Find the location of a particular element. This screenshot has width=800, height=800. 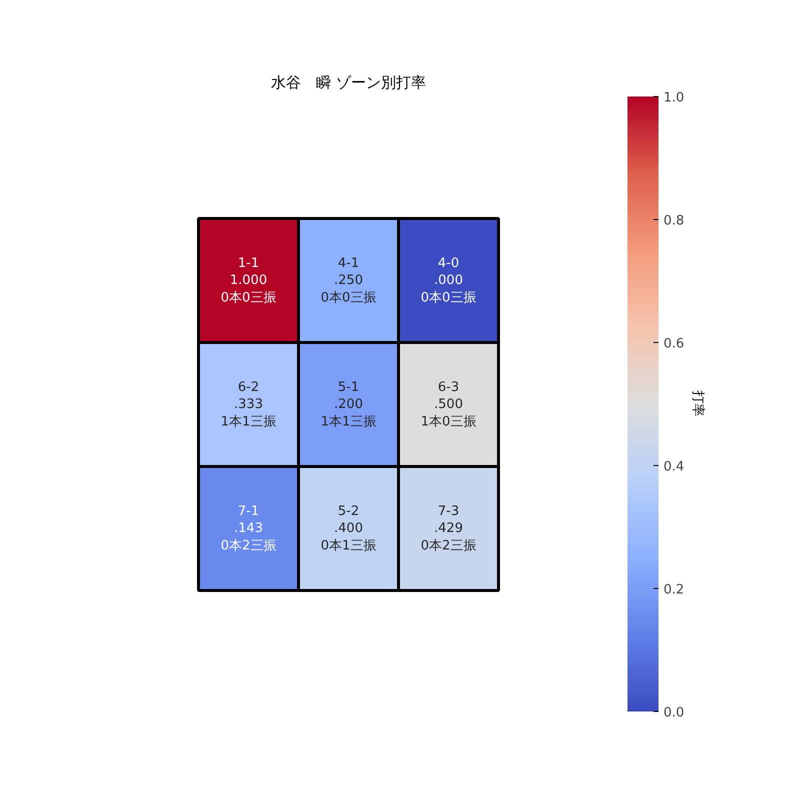

color-bar-label: 0.6 is located at coordinates (674, 344).